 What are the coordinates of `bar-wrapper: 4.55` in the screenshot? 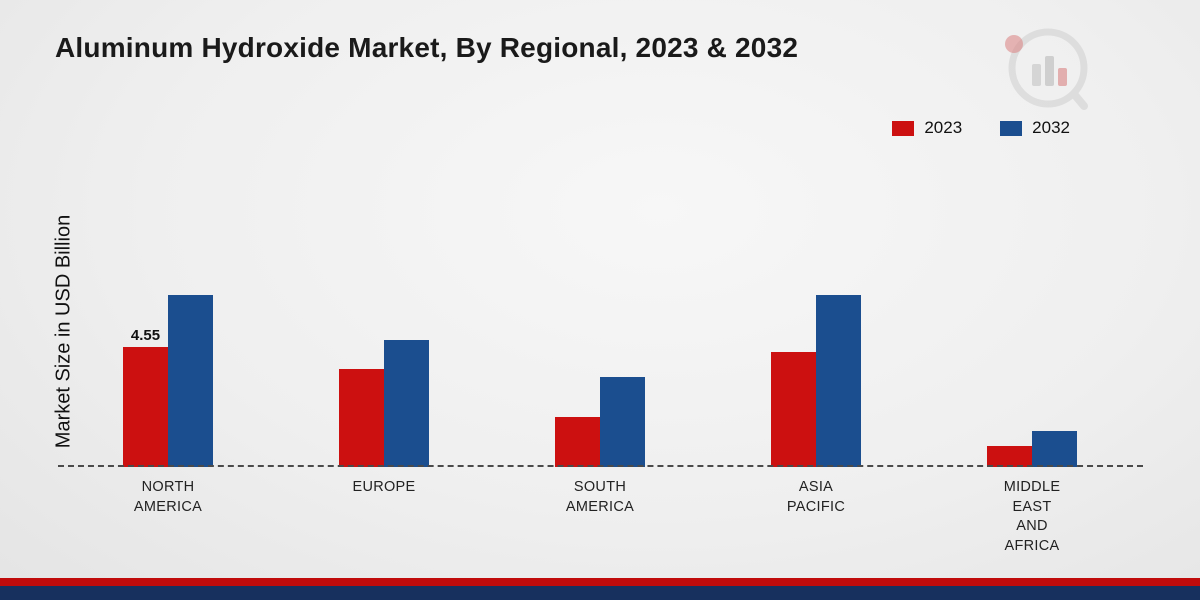 It's located at (145, 397).